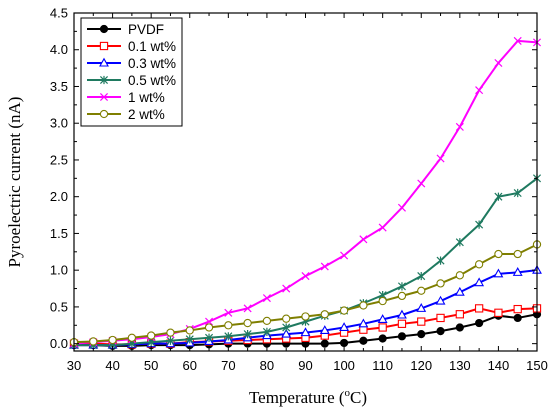  What do you see at coordinates (297, 397) in the screenshot?
I see `x-axis-title-main: Temperature (` at bounding box center [297, 397].